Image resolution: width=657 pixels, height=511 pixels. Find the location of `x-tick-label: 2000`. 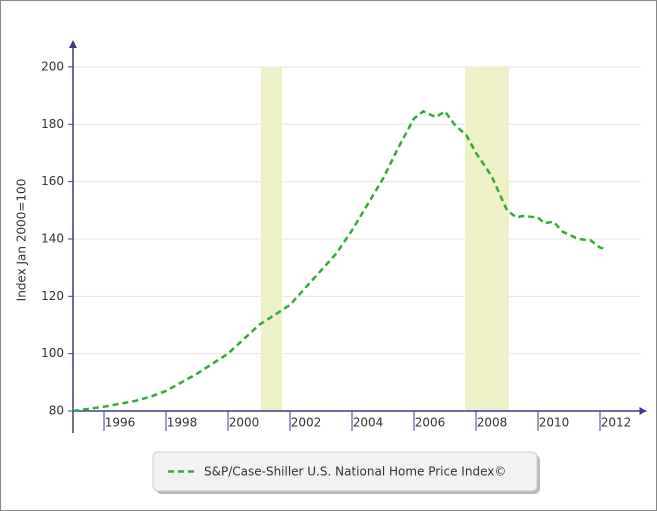

x-tick-label: 2000 is located at coordinates (244, 423).